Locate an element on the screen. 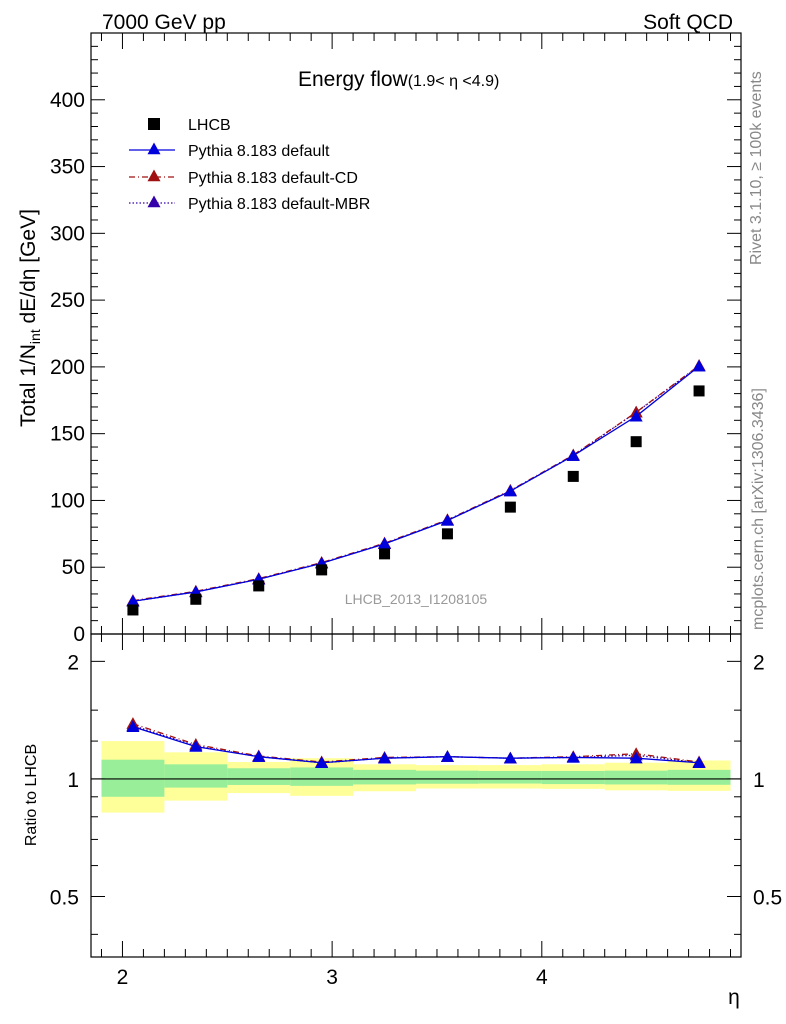 The width and height of the screenshot is (786, 1024). ratio-series is located at coordinates (416, 742).